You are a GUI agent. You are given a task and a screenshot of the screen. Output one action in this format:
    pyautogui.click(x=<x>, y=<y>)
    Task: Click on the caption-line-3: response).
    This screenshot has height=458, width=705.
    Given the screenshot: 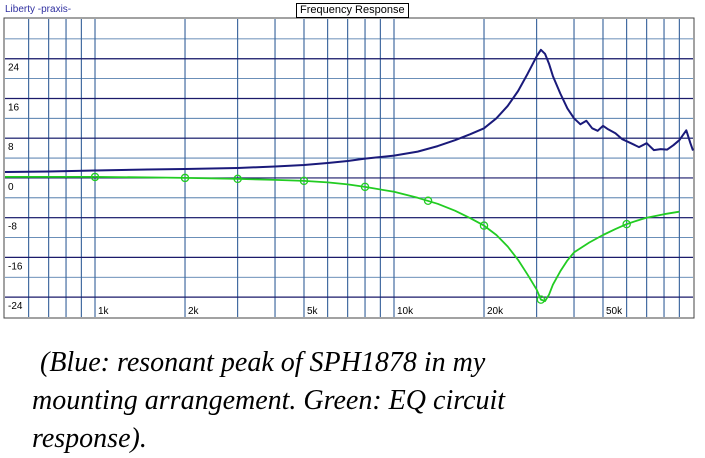 What is the action you would take?
    pyautogui.click(x=89, y=438)
    